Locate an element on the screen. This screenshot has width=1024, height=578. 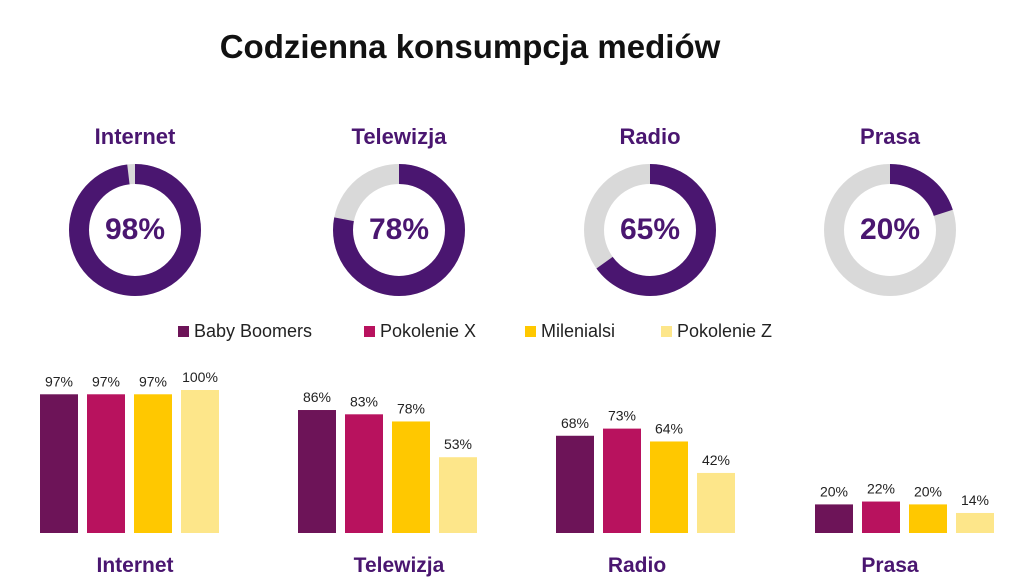
bar-data-label: 53% is located at coordinates (458, 444).